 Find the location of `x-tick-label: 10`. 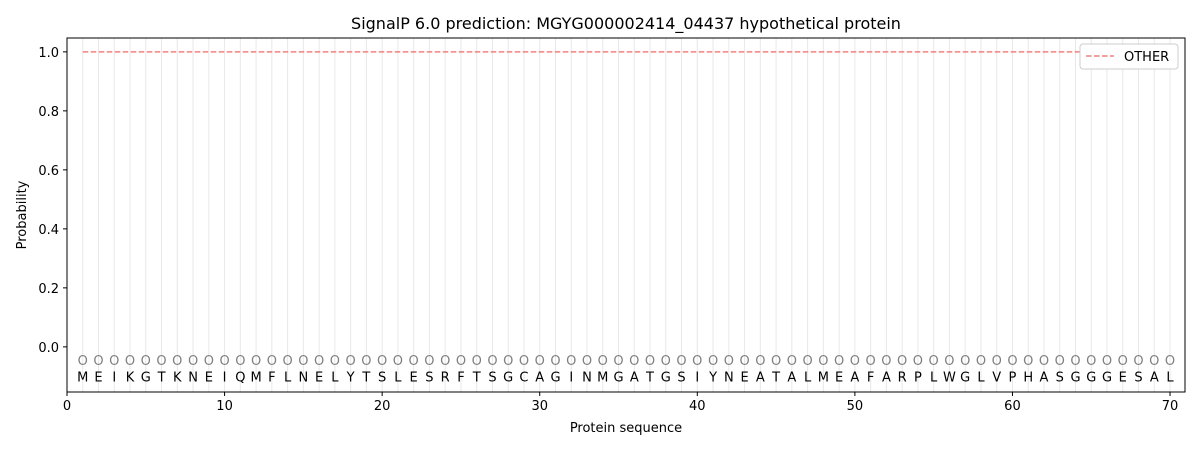

x-tick-label: 10 is located at coordinates (224, 406).